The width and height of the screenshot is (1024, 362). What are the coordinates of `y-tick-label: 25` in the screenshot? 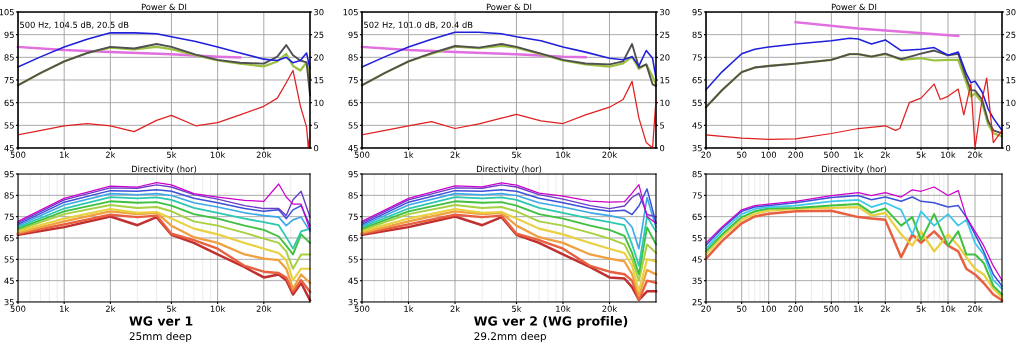 It's located at (697, 302).